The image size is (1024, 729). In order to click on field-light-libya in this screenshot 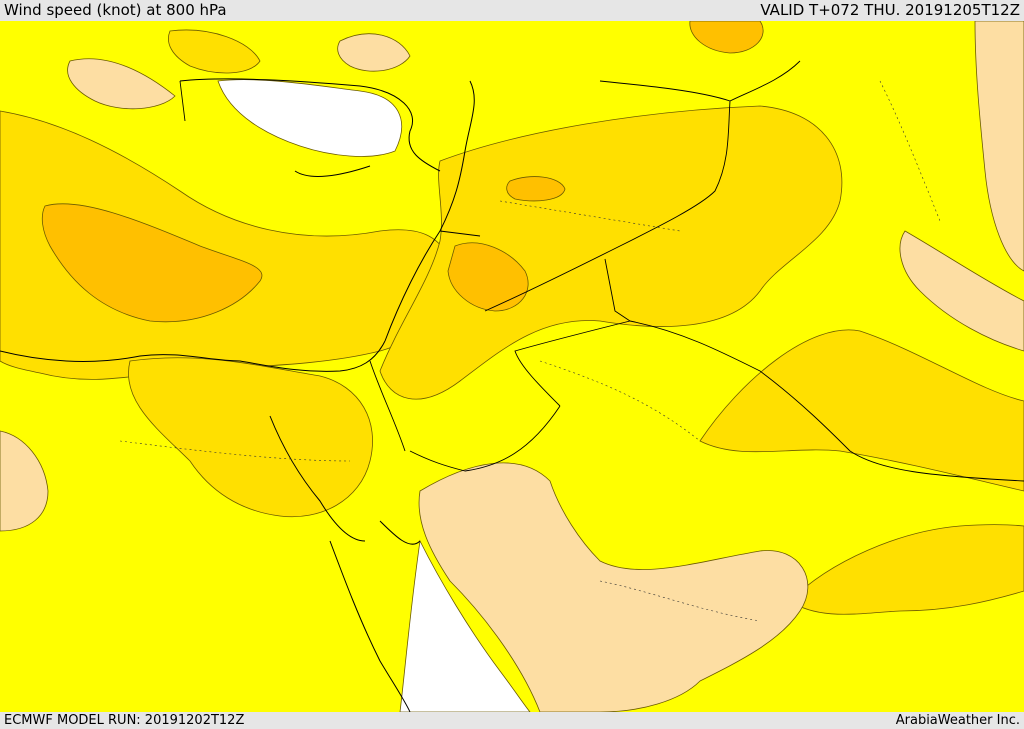, I will do `click(24, 481)`.